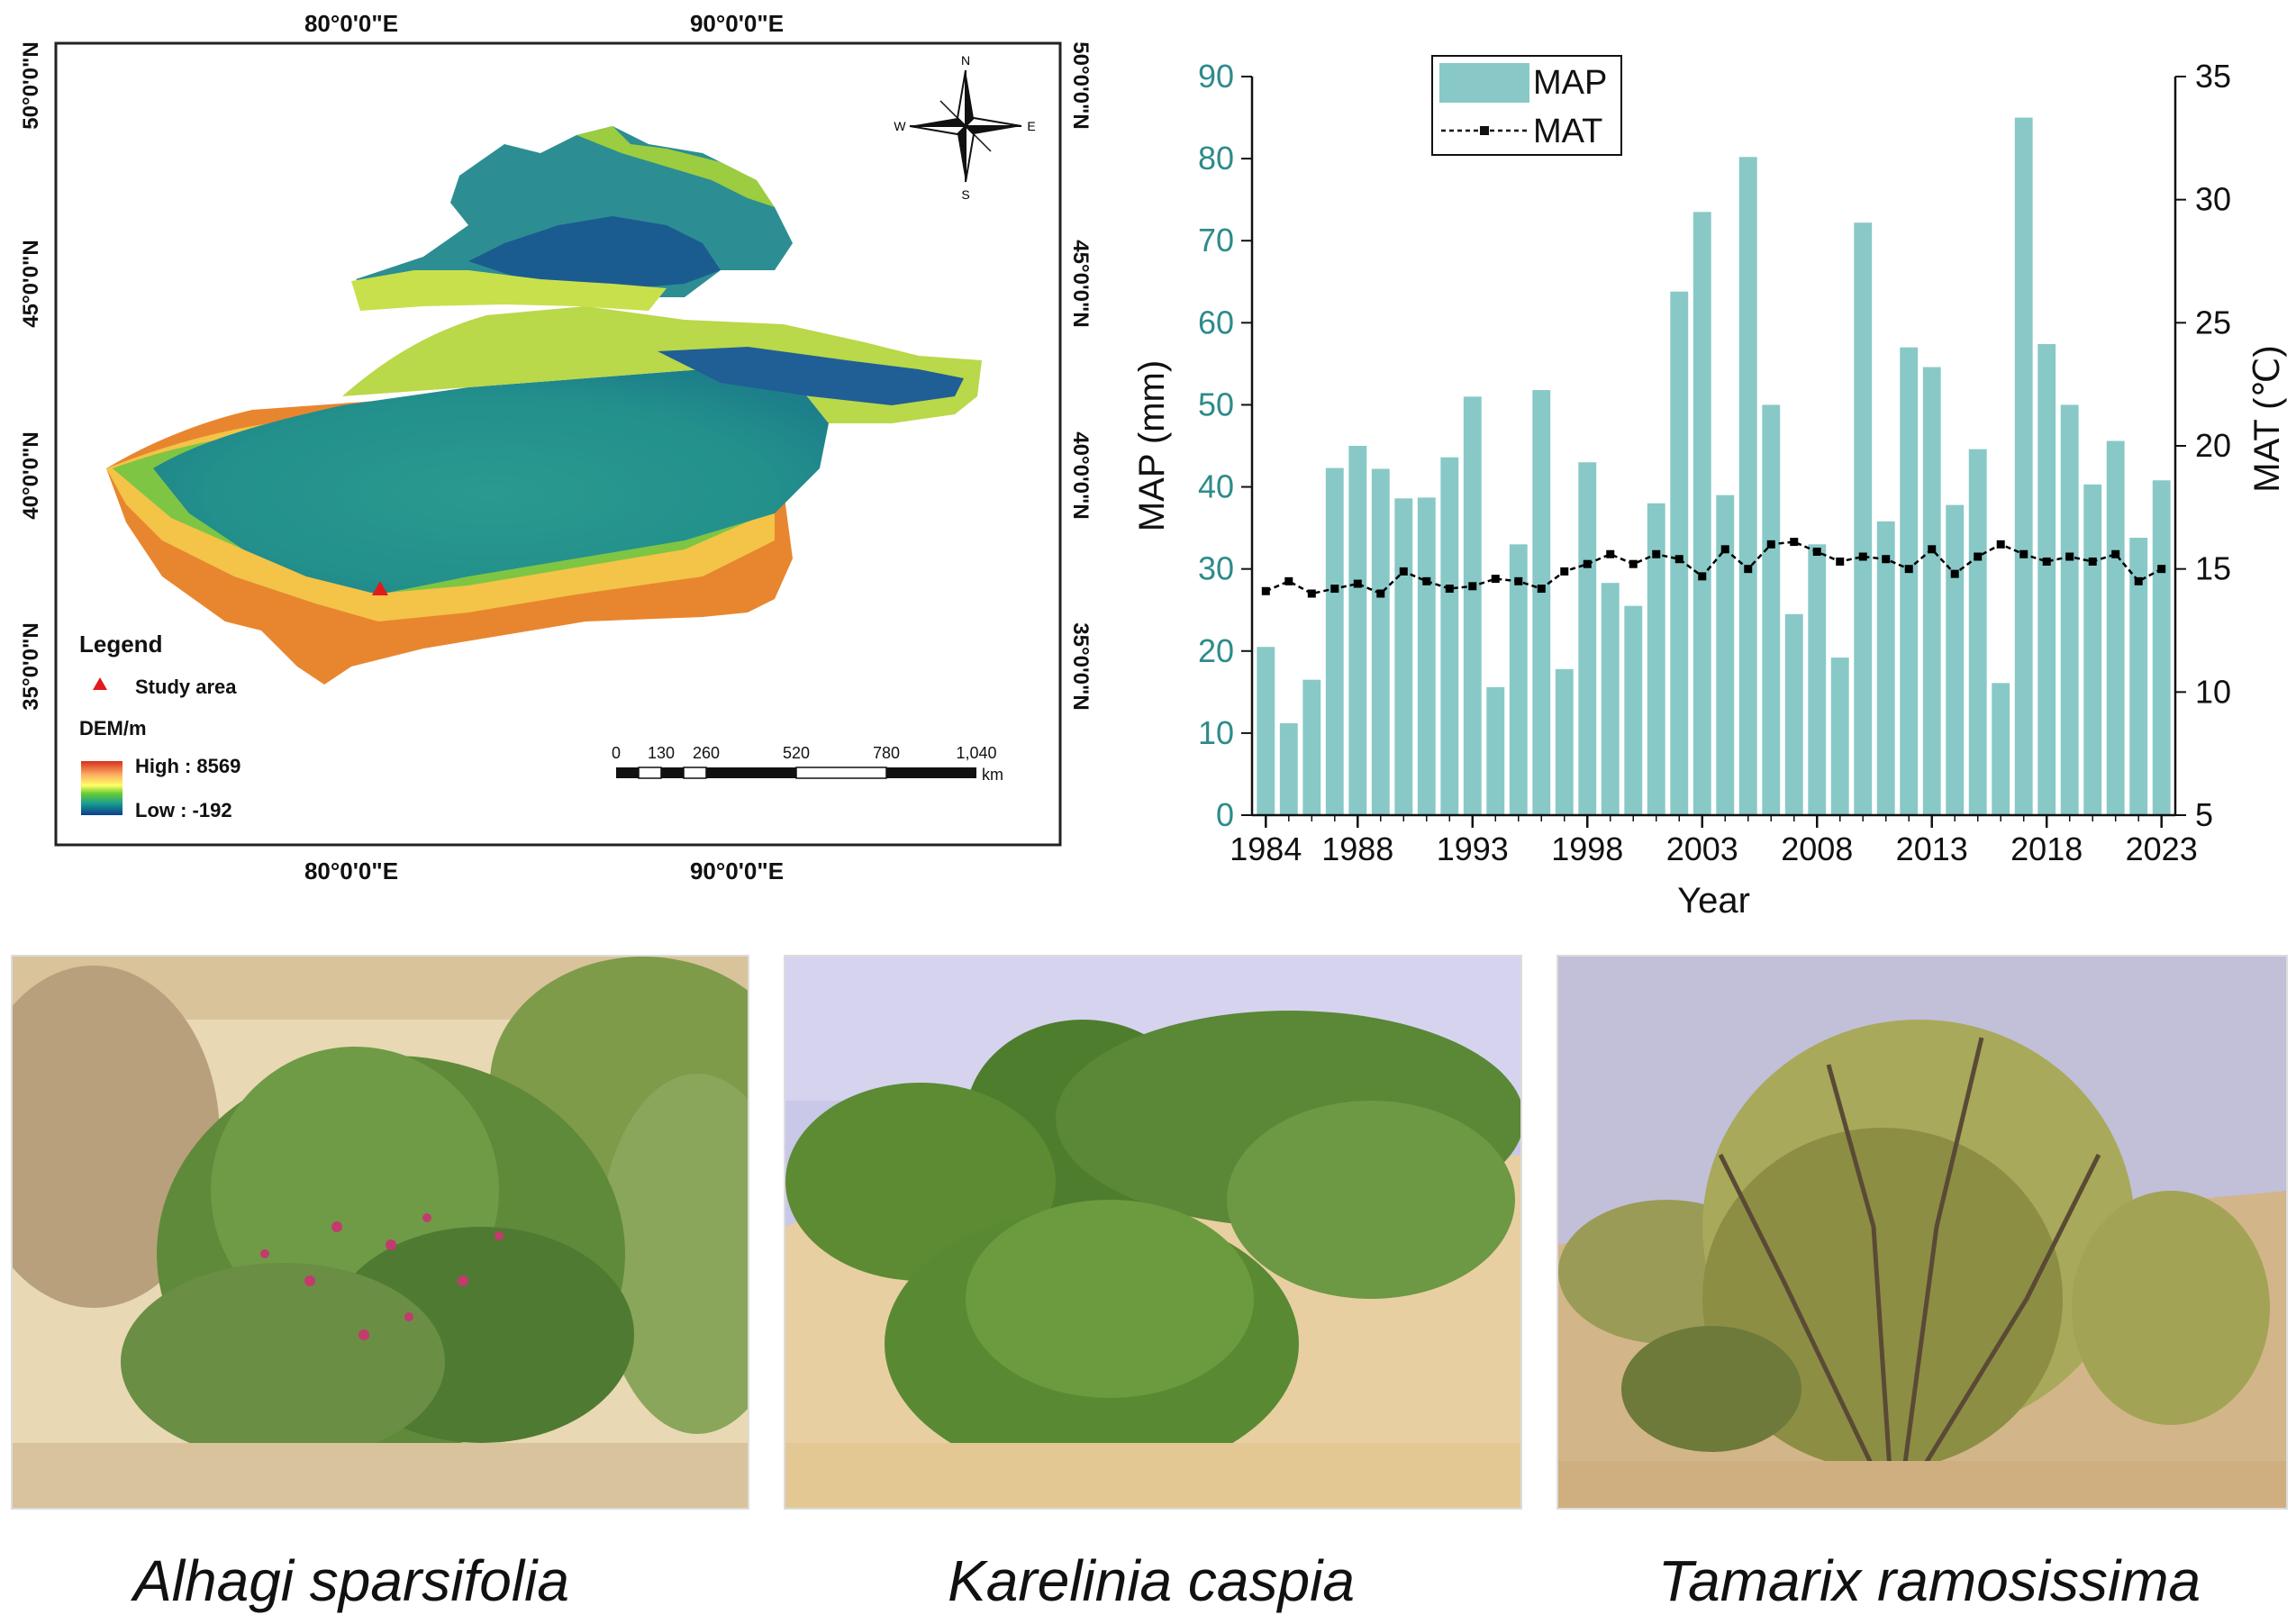  I want to click on map-lat-label-right-35: 35°0'0"N, so click(1080, 666).